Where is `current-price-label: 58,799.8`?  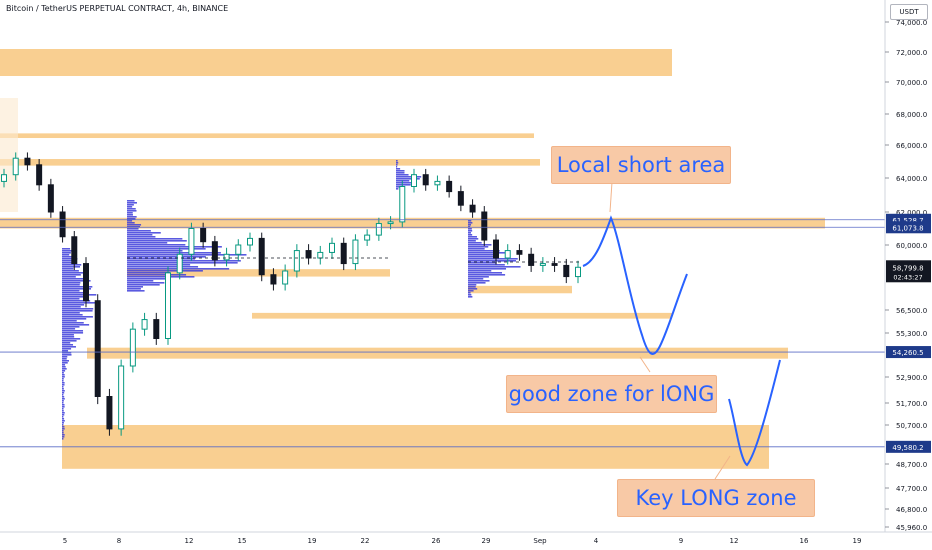
current-price-label: 58,799.8 is located at coordinates (907, 268).